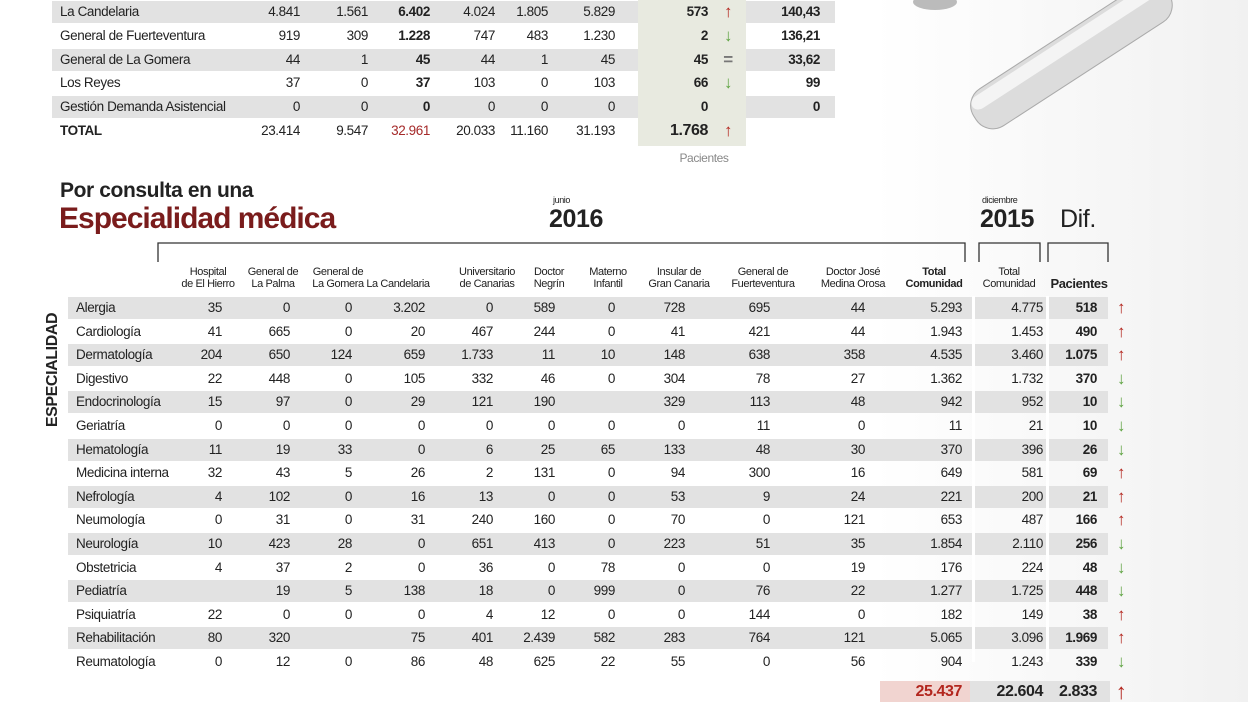  What do you see at coordinates (132, 35) in the screenshot?
I see `row-label: General de Fuerteventura` at bounding box center [132, 35].